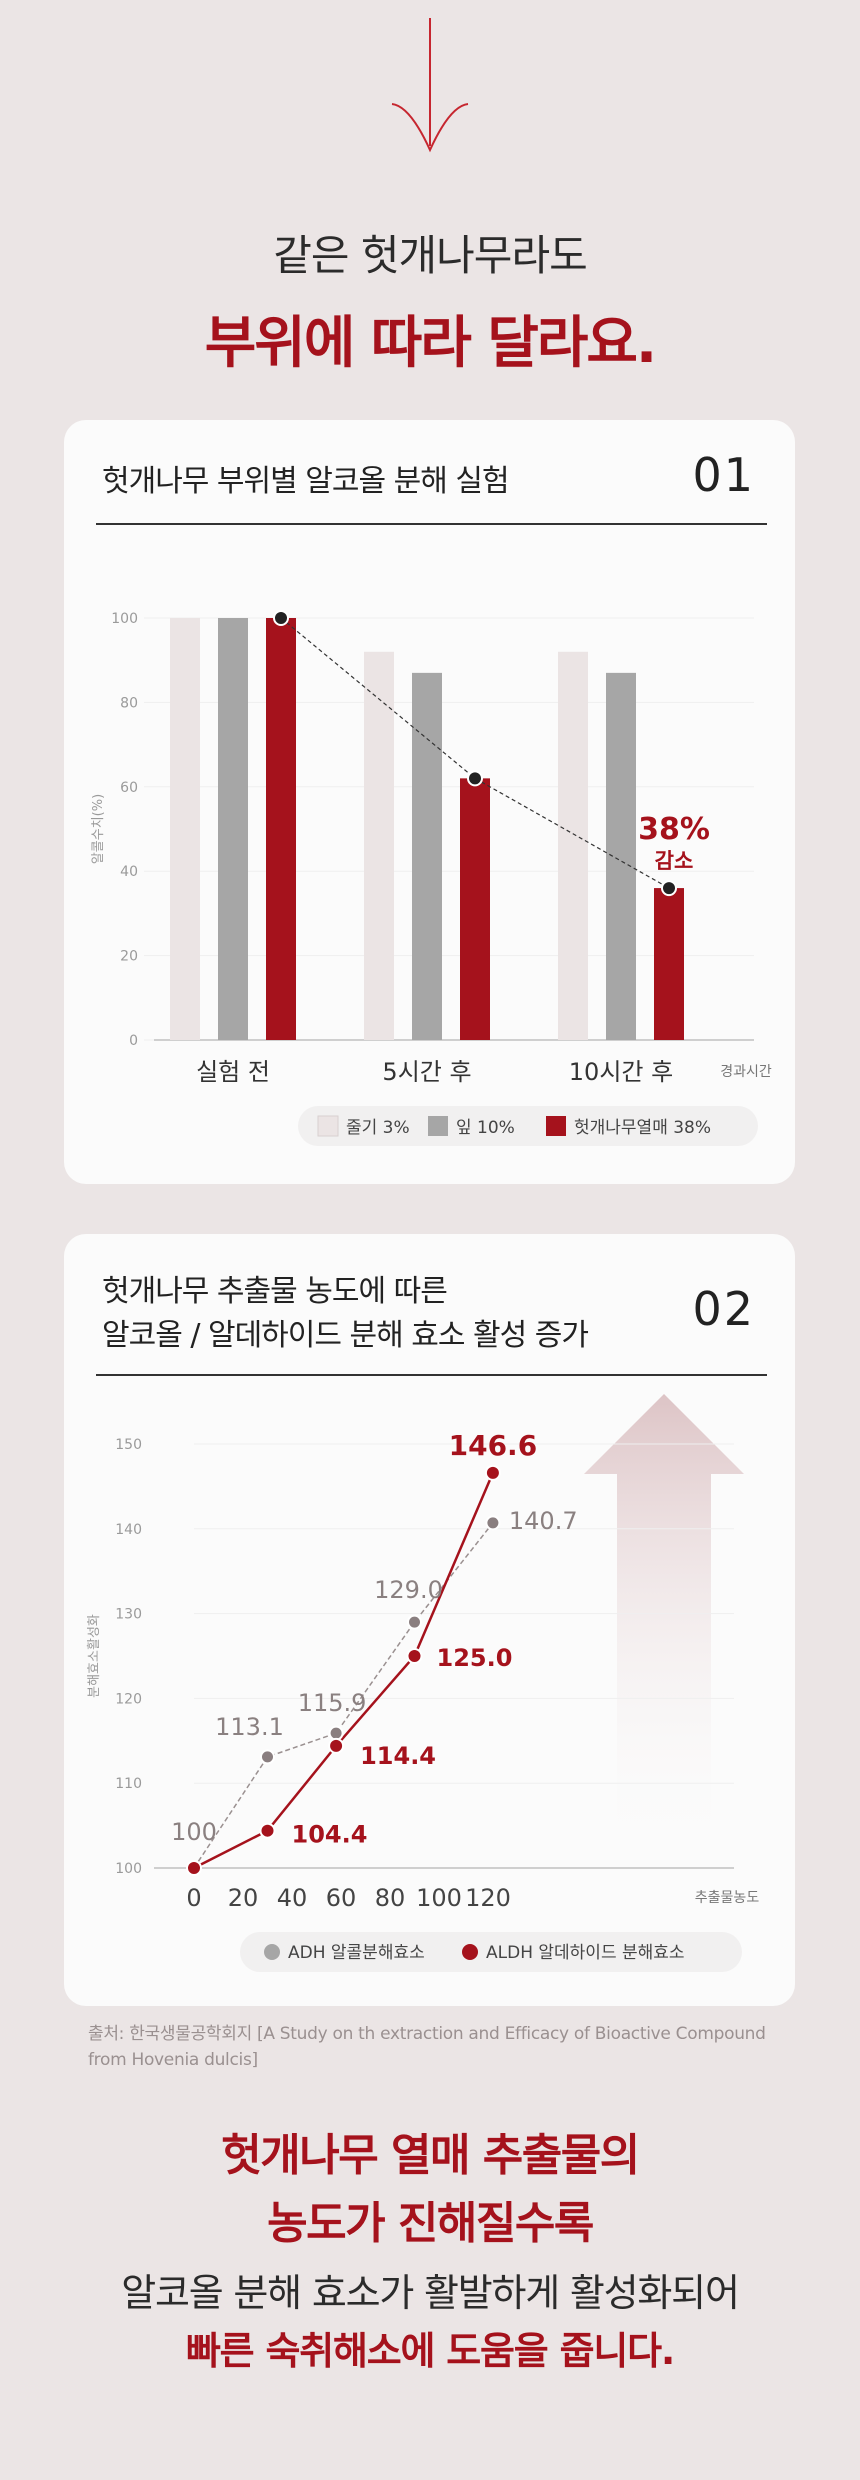 Image resolution: width=860 pixels, height=2480 pixels. I want to click on x-tick-label: 80, so click(390, 1898).